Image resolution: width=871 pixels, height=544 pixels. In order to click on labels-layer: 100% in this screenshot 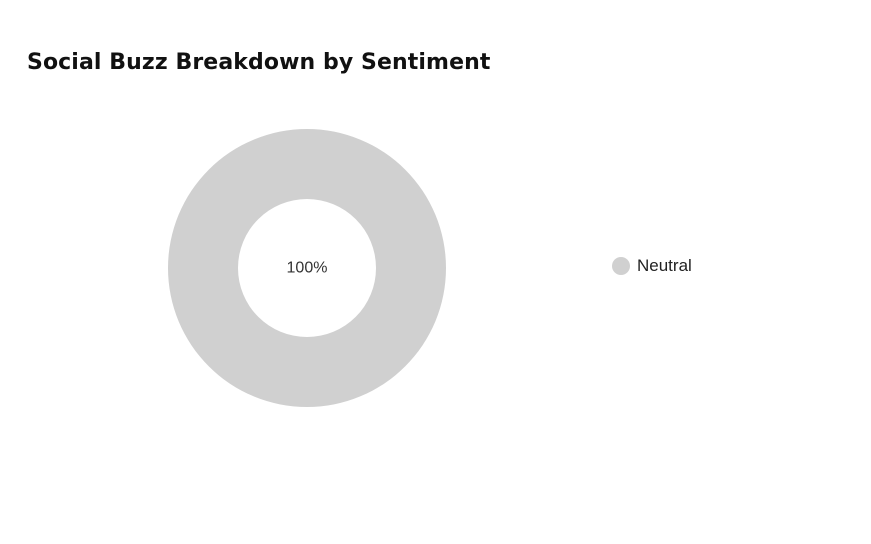, I will do `click(307, 268)`.